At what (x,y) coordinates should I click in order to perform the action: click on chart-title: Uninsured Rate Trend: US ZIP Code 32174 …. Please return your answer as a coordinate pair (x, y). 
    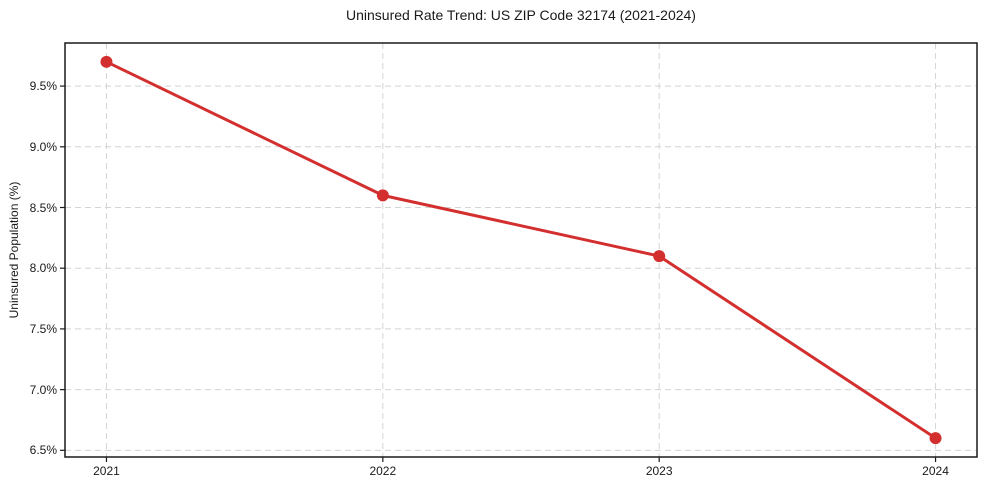
    Looking at the image, I should click on (521, 15).